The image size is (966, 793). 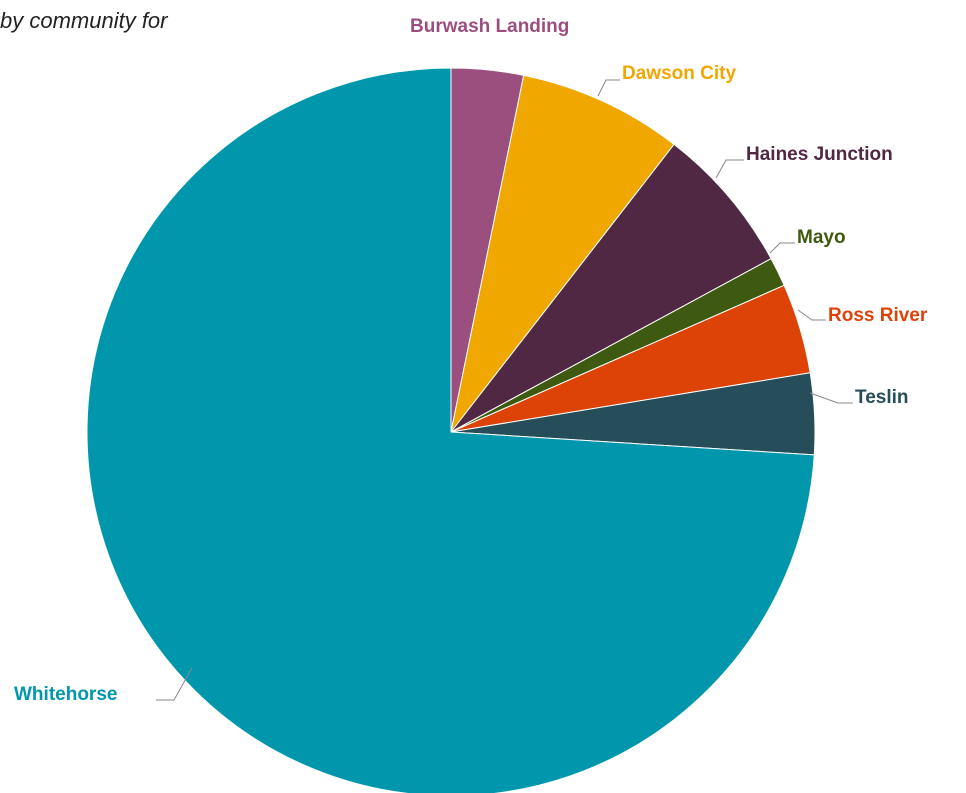 What do you see at coordinates (882, 397) in the screenshot?
I see `slice-label-teslin: Teslin` at bounding box center [882, 397].